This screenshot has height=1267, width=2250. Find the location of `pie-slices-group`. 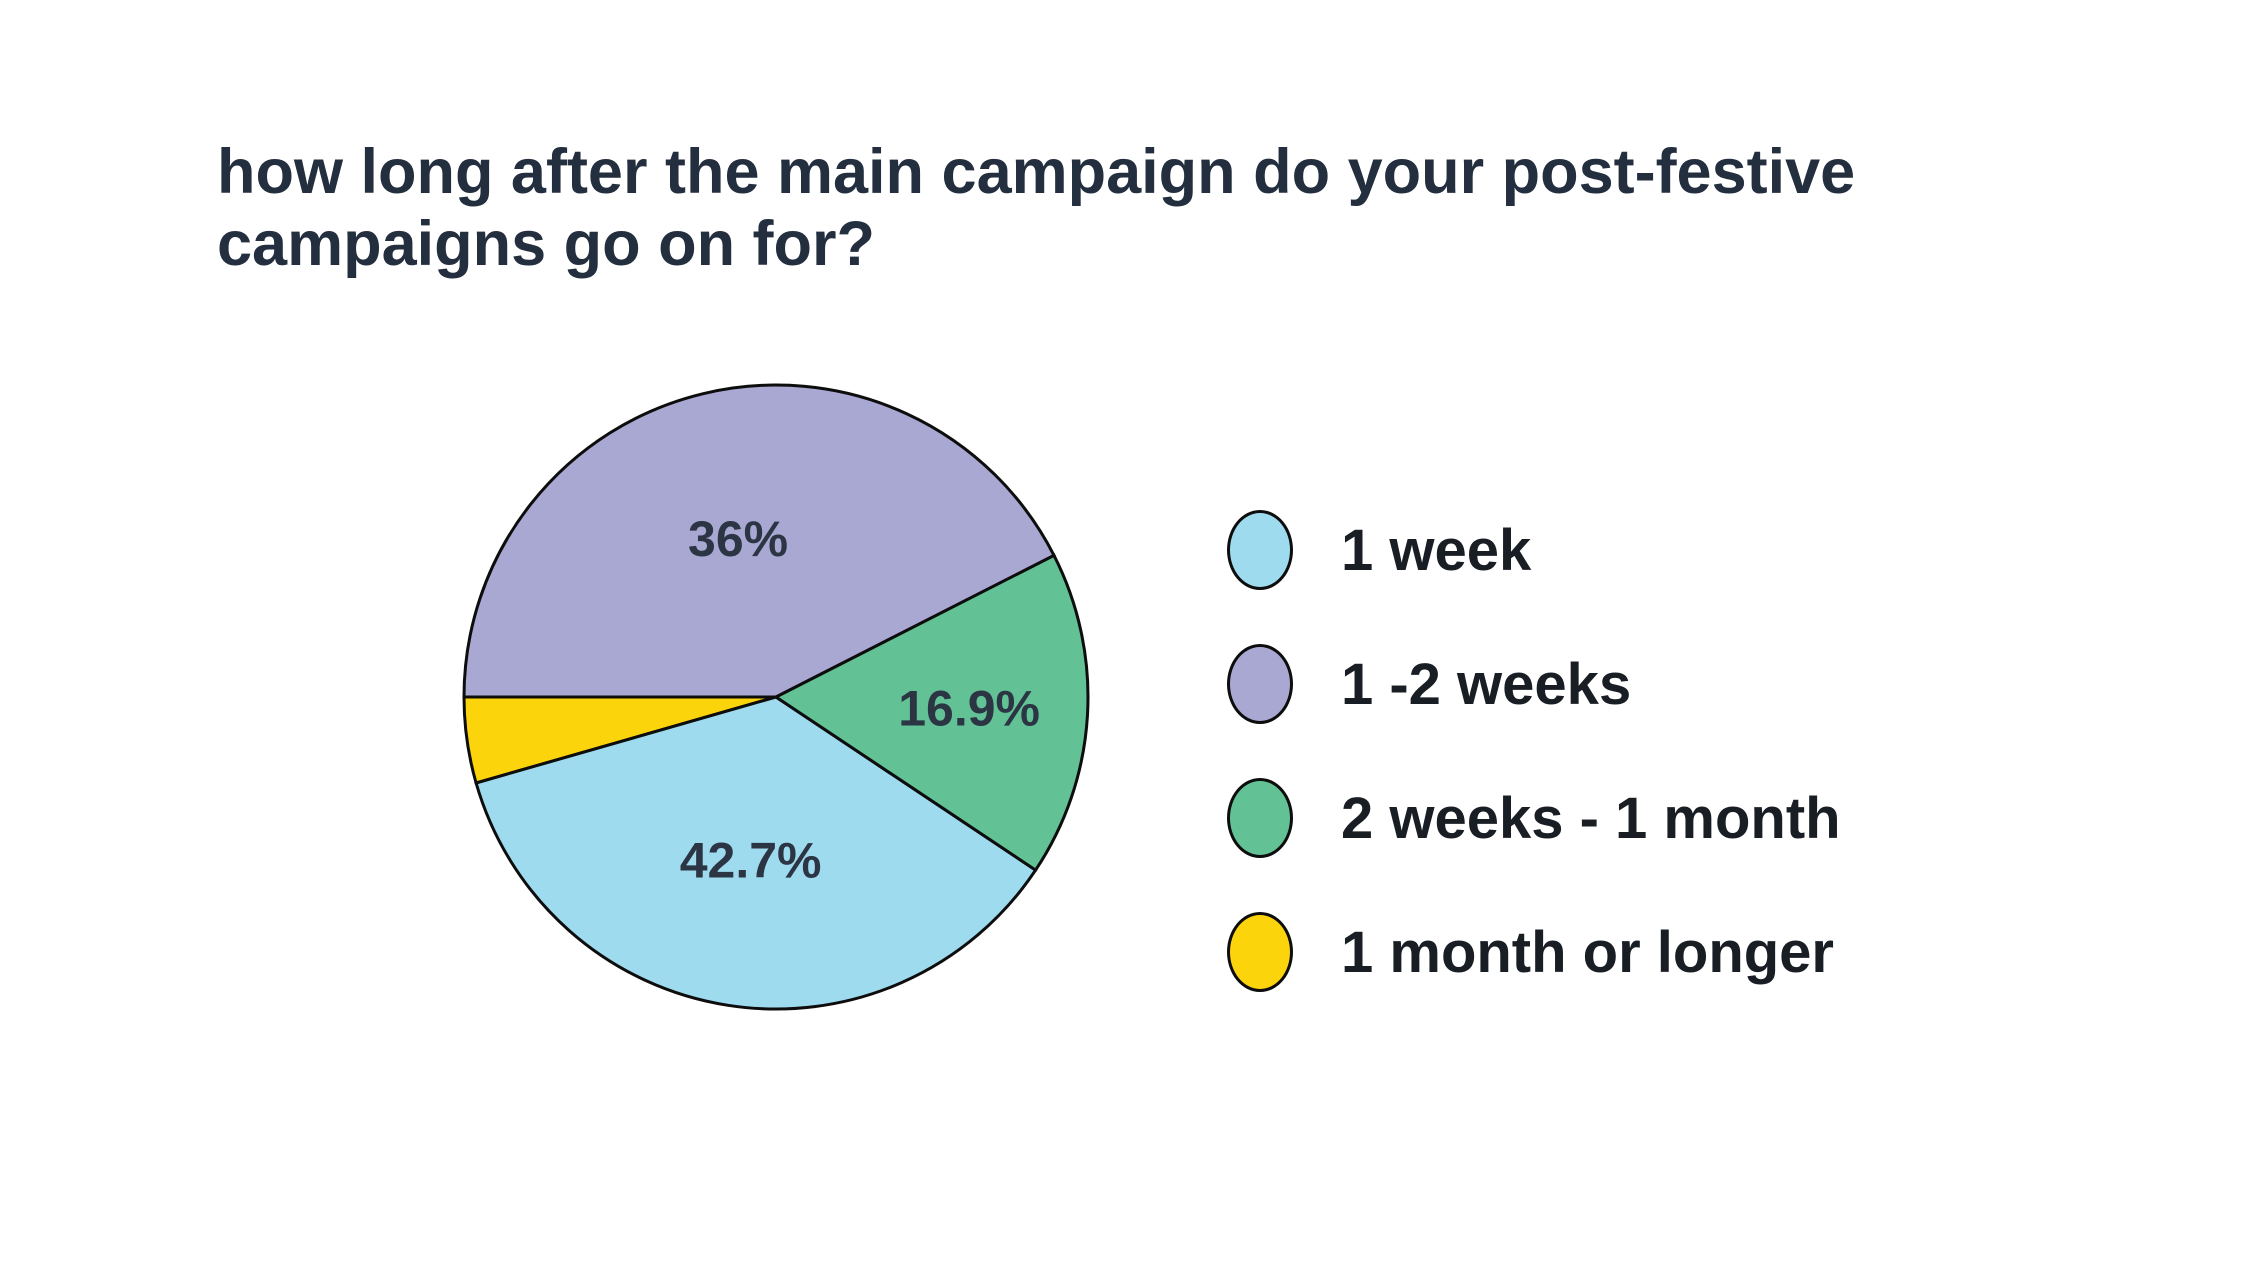

pie-slices-group is located at coordinates (776, 697).